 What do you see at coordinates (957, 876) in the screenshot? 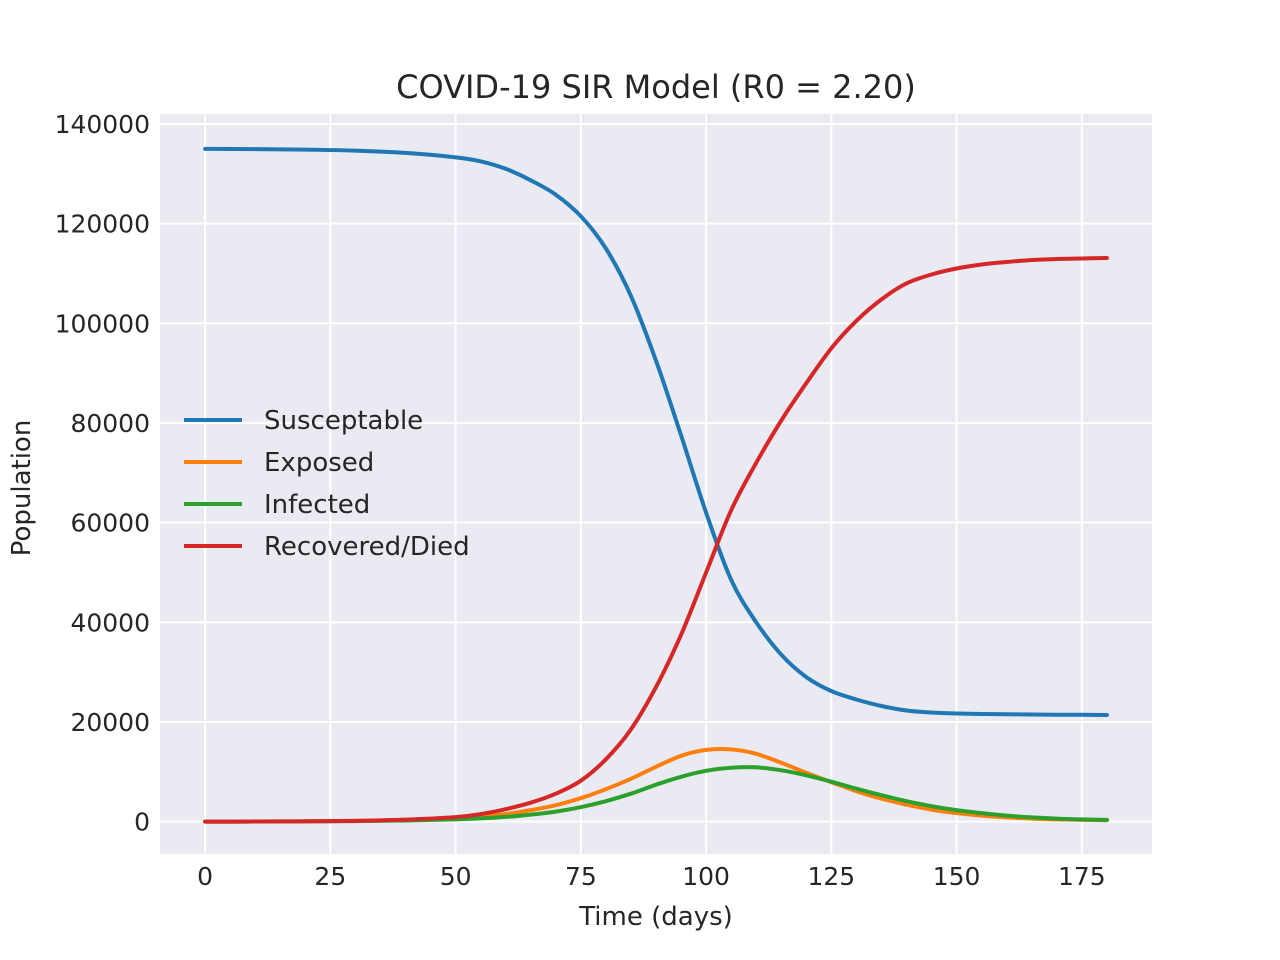
I see `x-tick-label: 150` at bounding box center [957, 876].